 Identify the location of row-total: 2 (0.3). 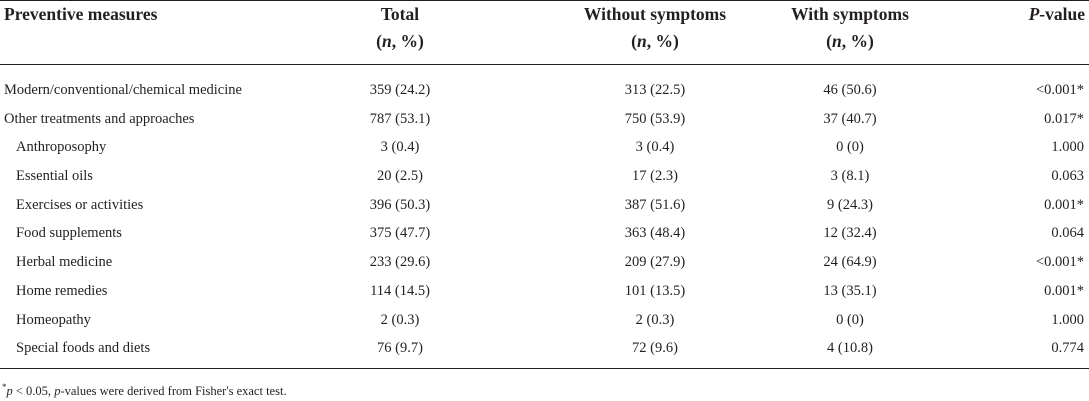
(400, 319).